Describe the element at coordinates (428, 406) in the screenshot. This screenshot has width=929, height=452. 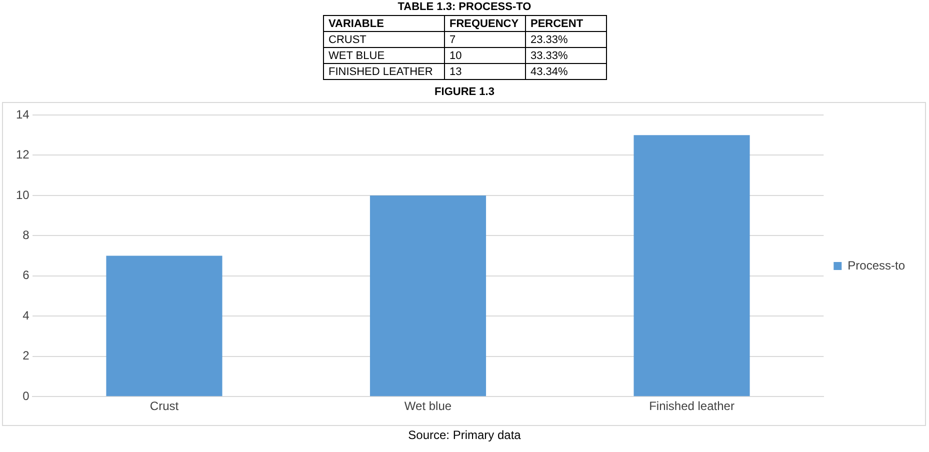
I see `x-tick-label: Wet blue` at that location.